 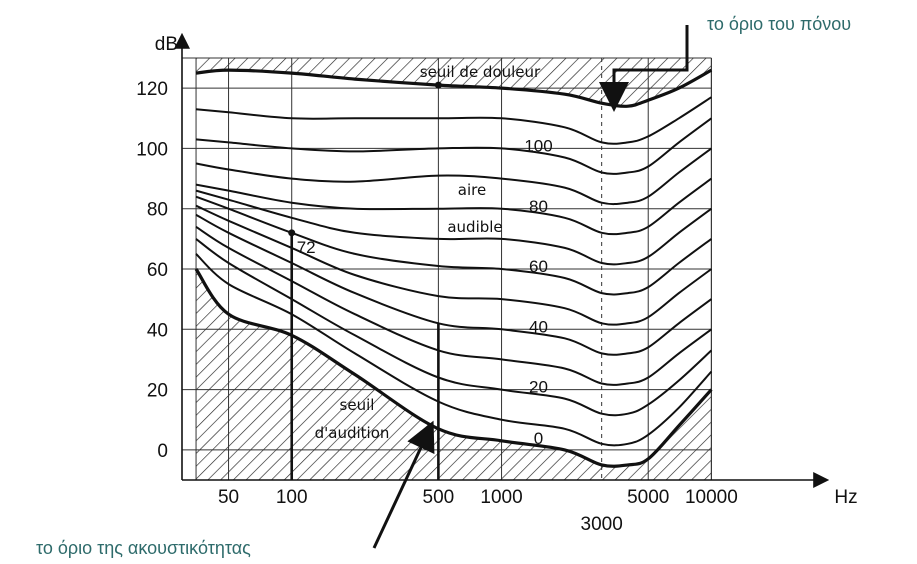 I want to click on curve-label: 80, so click(x=538, y=206).